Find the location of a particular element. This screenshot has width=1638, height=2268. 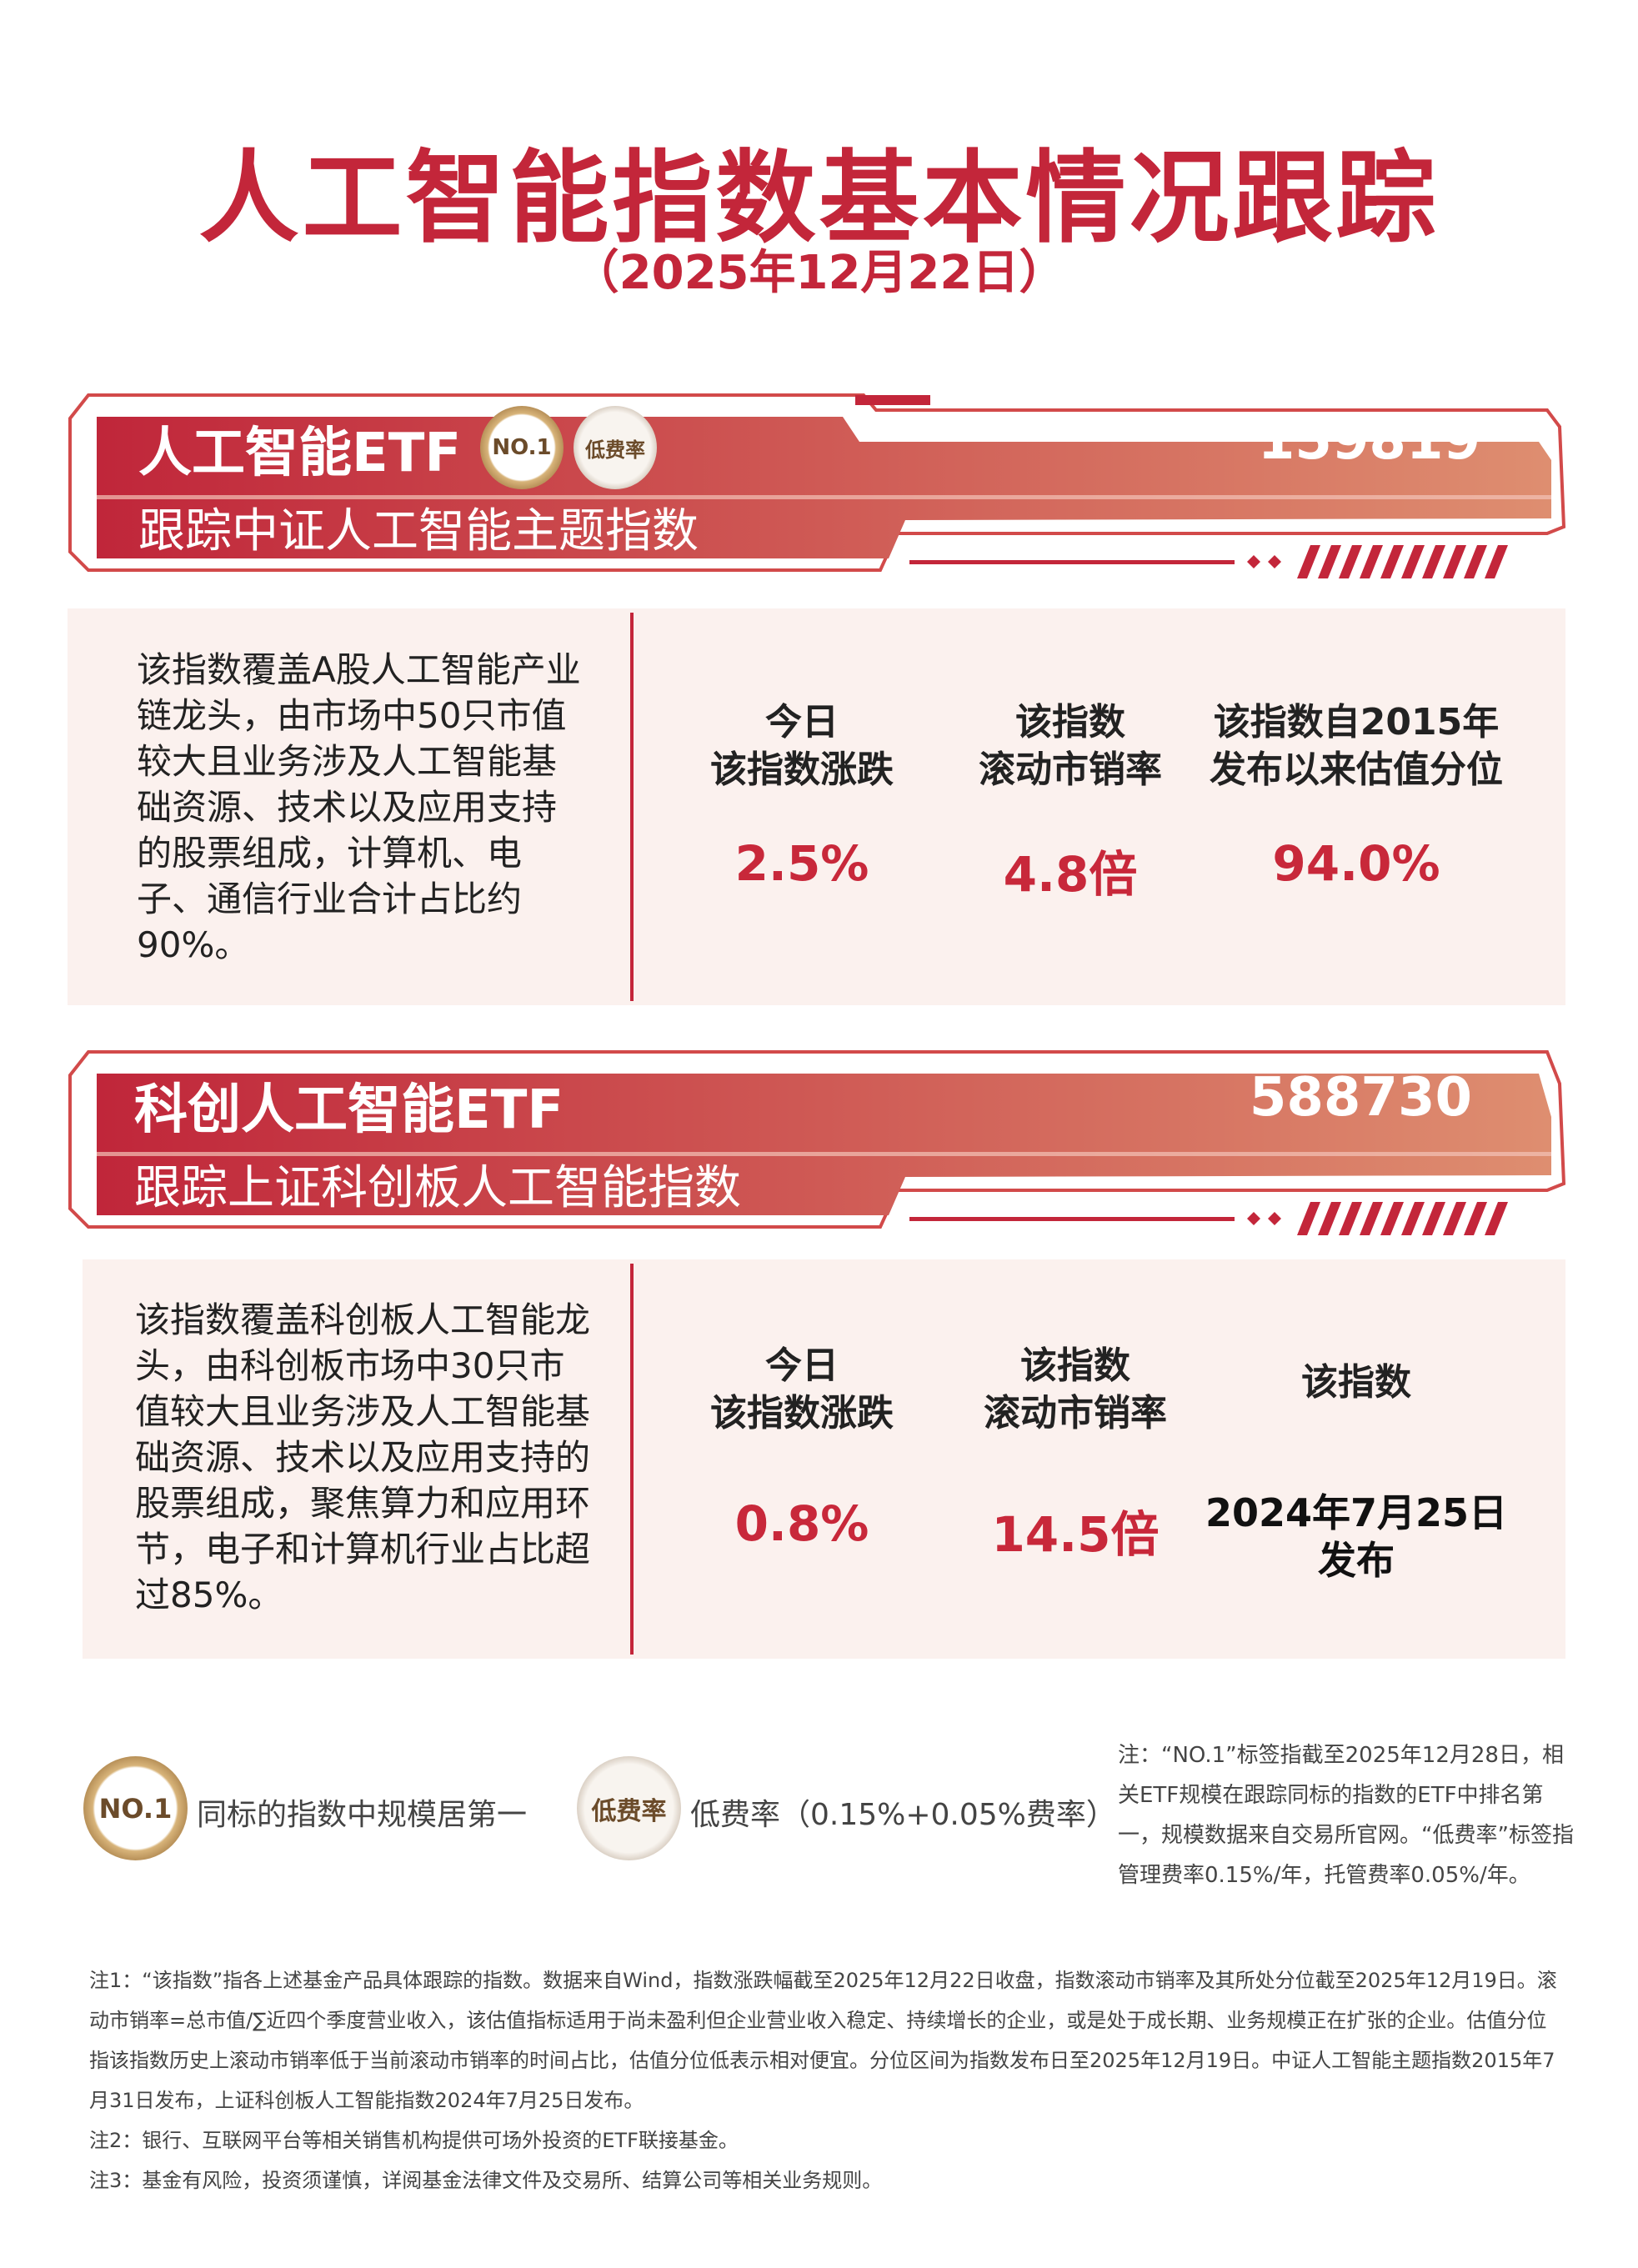

stat-ps-ratio: 该指数 滚动市销率 14.5倍 is located at coordinates (1075, 1453).